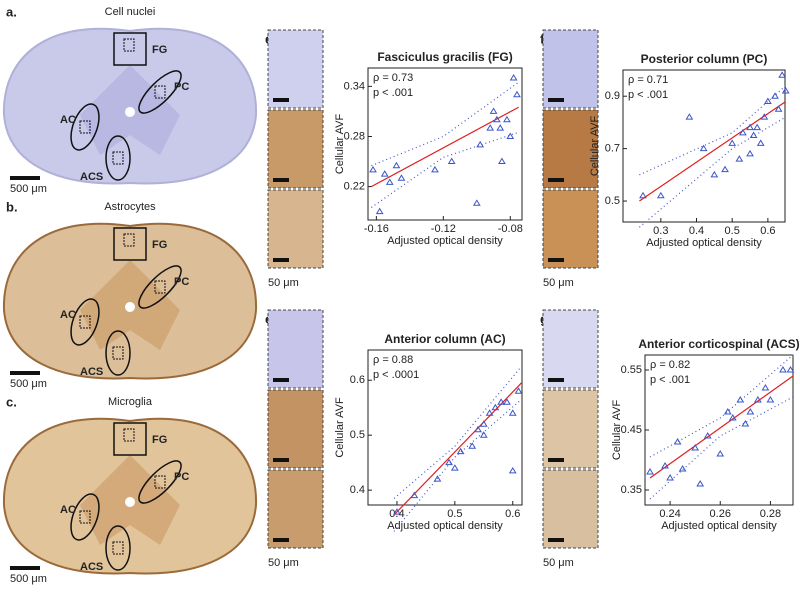 The height and width of the screenshot is (597, 800). I want to click on x-tick-label: 0.6, so click(512, 514).